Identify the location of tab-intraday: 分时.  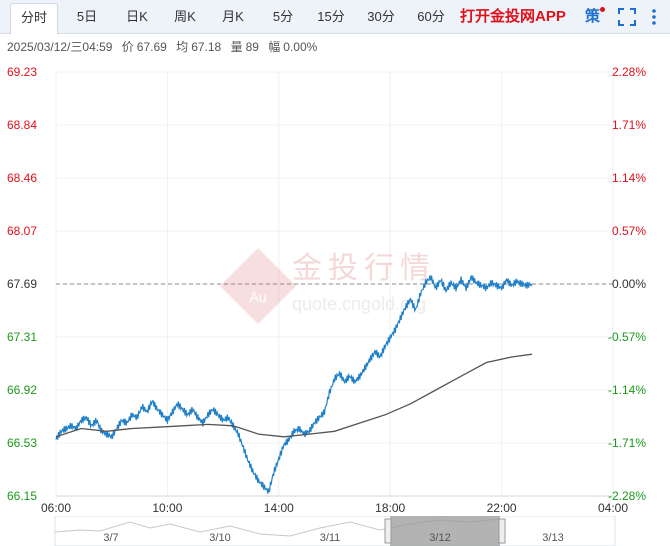
(34, 18).